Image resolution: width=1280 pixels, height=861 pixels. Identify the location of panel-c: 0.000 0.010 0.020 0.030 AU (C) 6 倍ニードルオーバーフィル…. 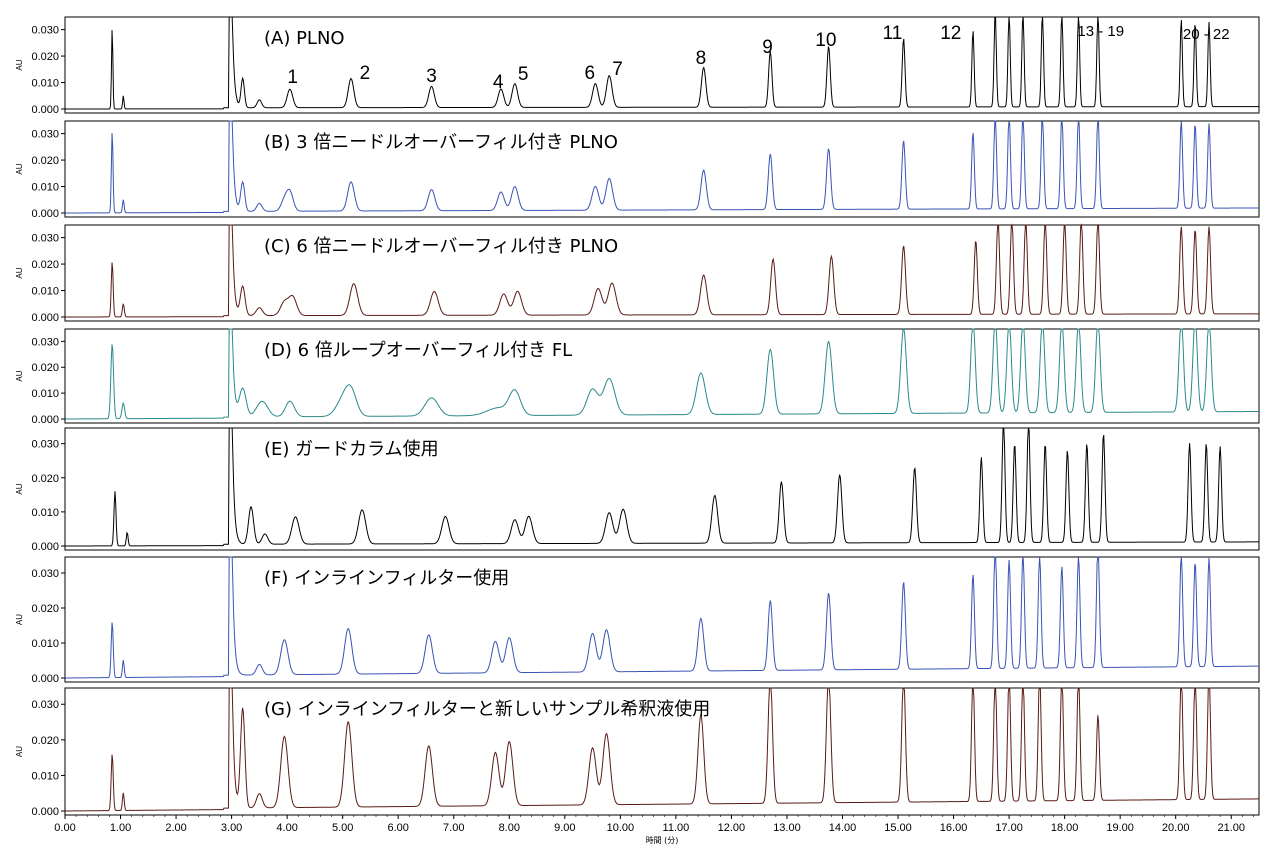
(637, 273).